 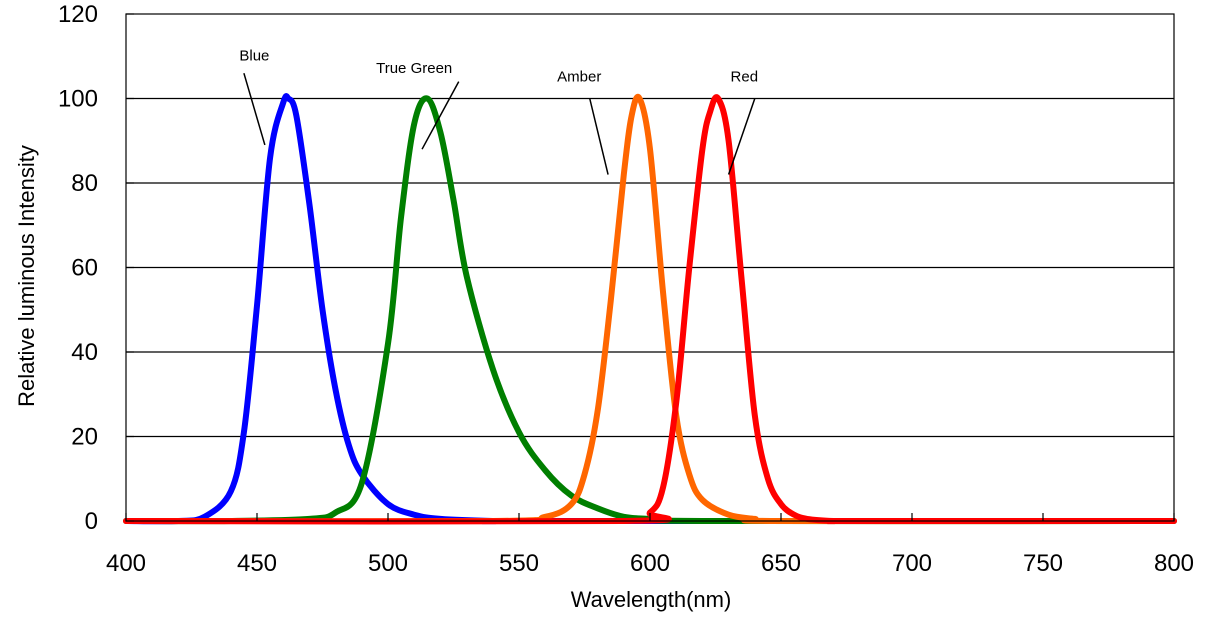 What do you see at coordinates (84, 268) in the screenshot?
I see `y-tick-label-60: 60` at bounding box center [84, 268].